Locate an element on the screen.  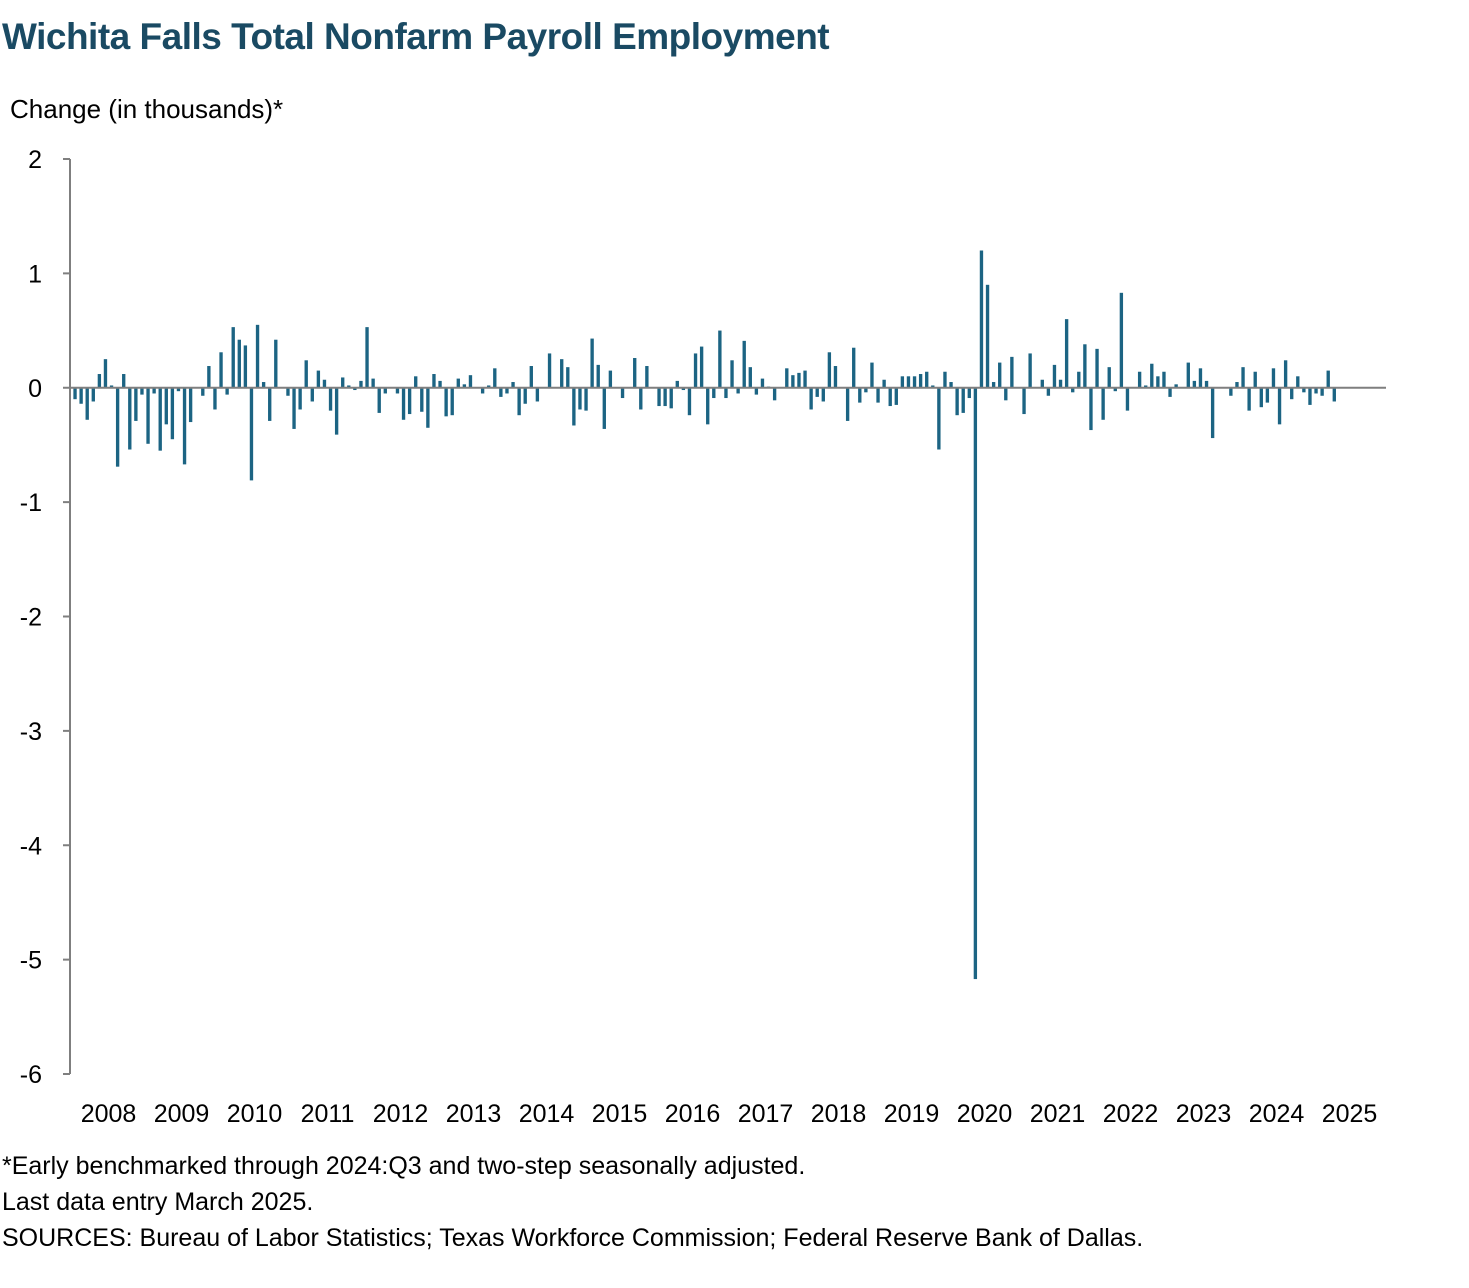
x-tick-label: 2025 is located at coordinates (1350, 1114).